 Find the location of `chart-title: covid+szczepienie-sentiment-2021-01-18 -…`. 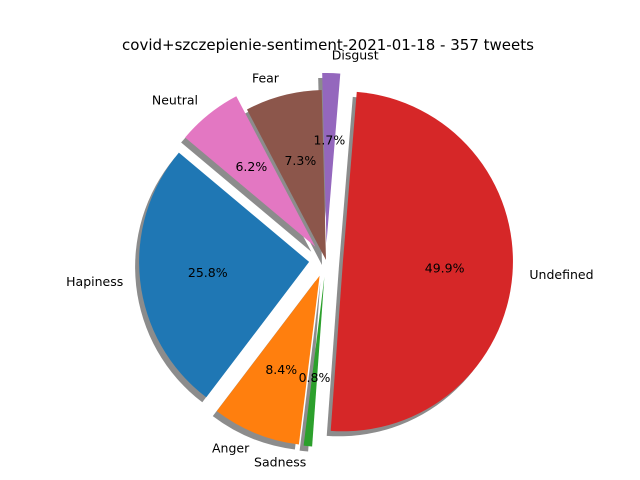

chart-title: covid+szczepienie-sentiment-2021-01-18 -… is located at coordinates (328, 45).